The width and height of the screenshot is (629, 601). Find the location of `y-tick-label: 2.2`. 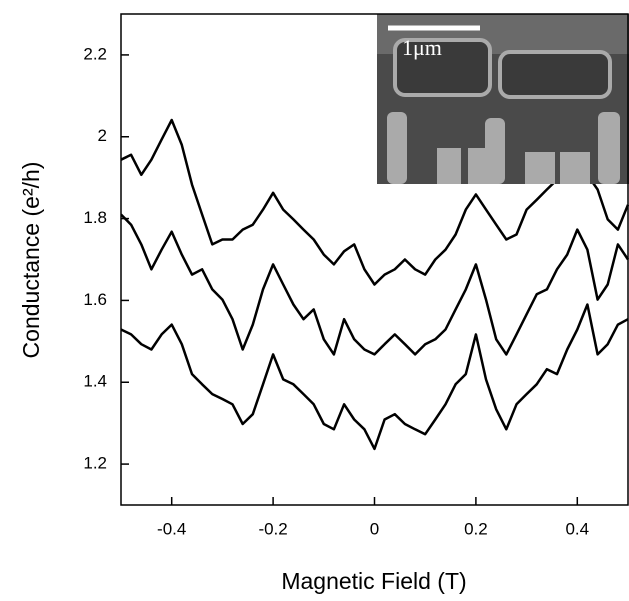

y-tick-label: 2.2 is located at coordinates (95, 53).